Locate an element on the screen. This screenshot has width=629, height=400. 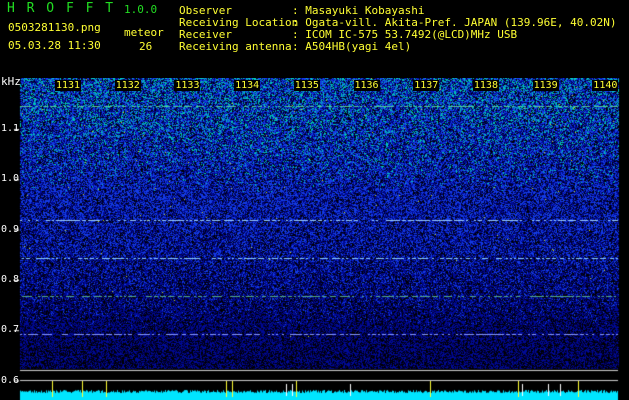
file-name: 0503281130.png is located at coordinates (54, 27).